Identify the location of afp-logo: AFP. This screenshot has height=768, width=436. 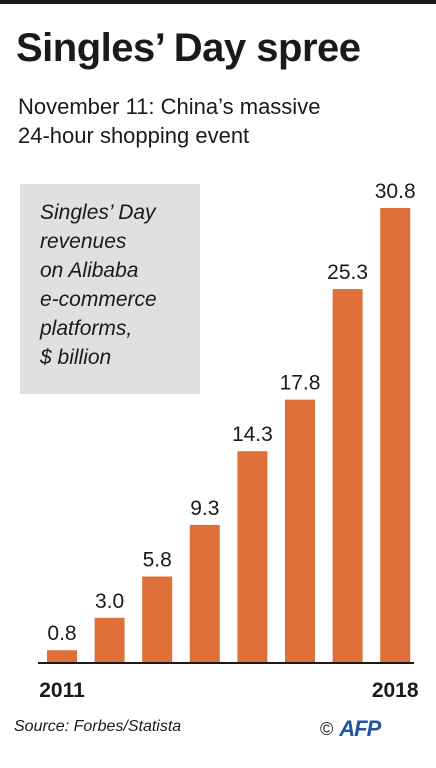
(360, 728).